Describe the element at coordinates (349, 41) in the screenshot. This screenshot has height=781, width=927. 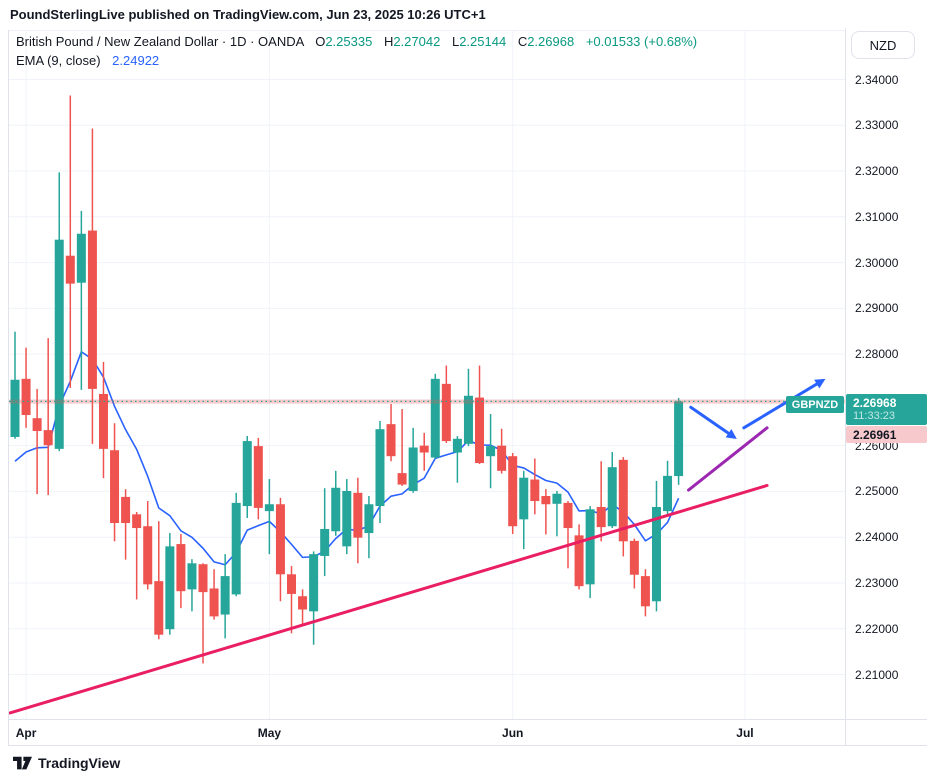
I see `open-value: 2.25335` at that location.